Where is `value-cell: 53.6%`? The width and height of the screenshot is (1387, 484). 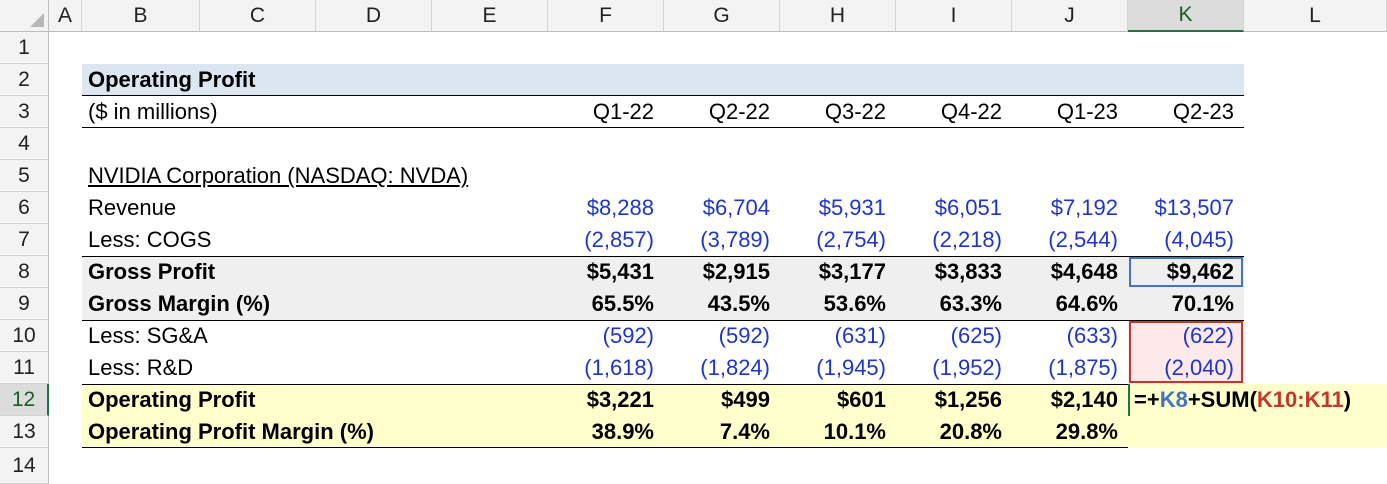
value-cell: 53.6% is located at coordinates (854, 303).